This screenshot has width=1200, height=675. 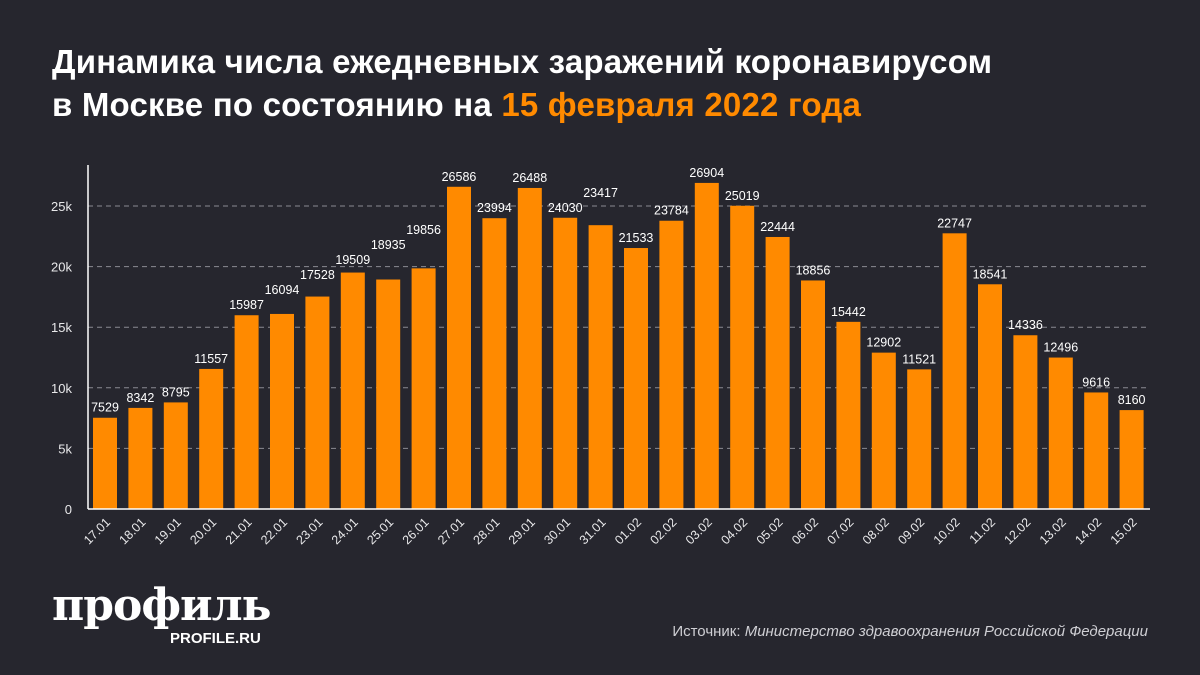 I want to click on data-label: 18935, so click(x=388, y=245).